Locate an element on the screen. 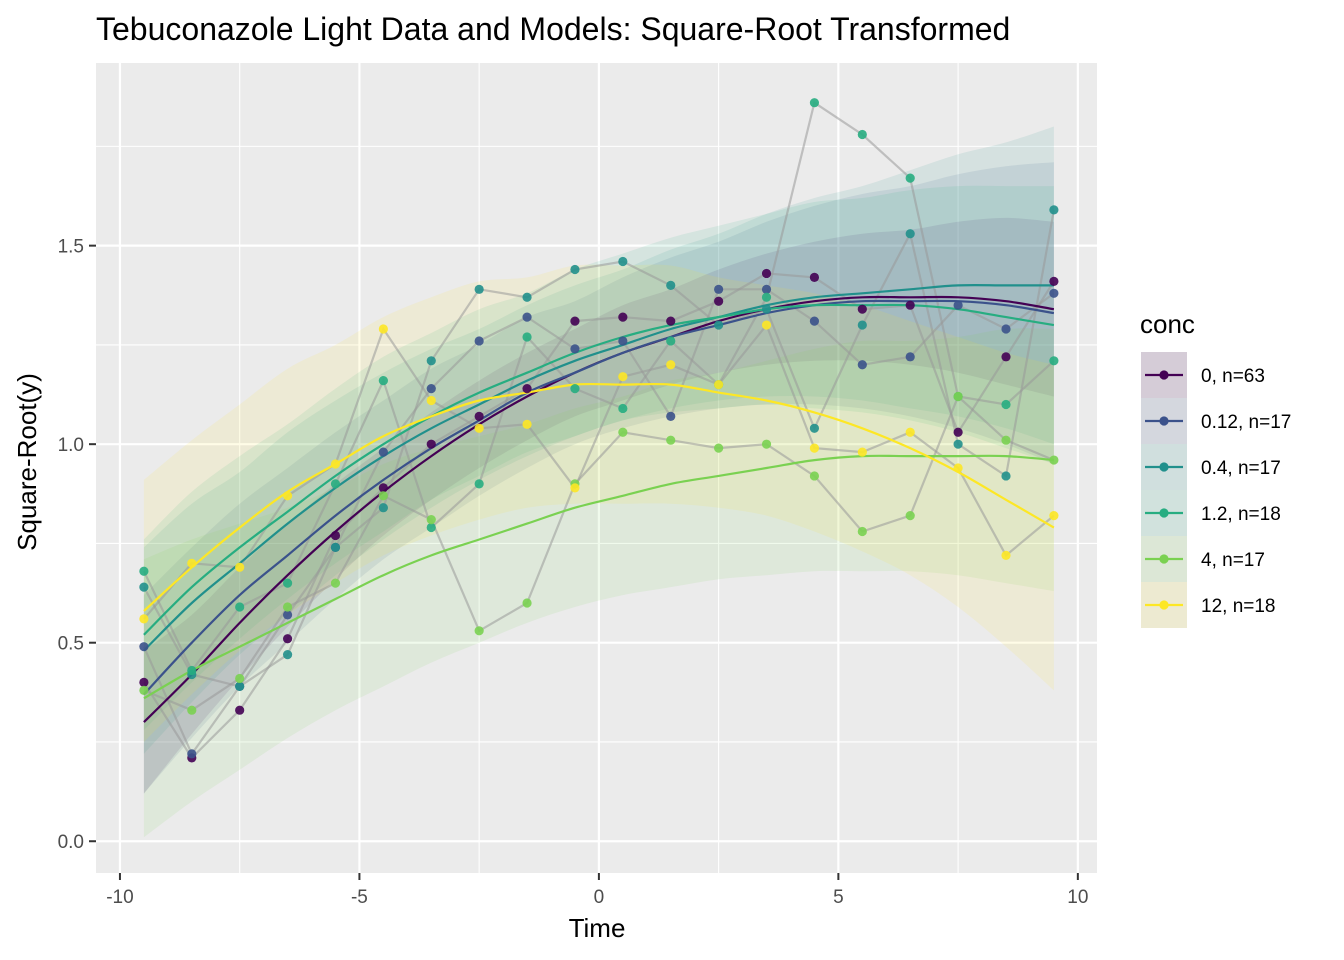 The image size is (1344, 960). legend-label: 12, n=18 is located at coordinates (1238, 606).